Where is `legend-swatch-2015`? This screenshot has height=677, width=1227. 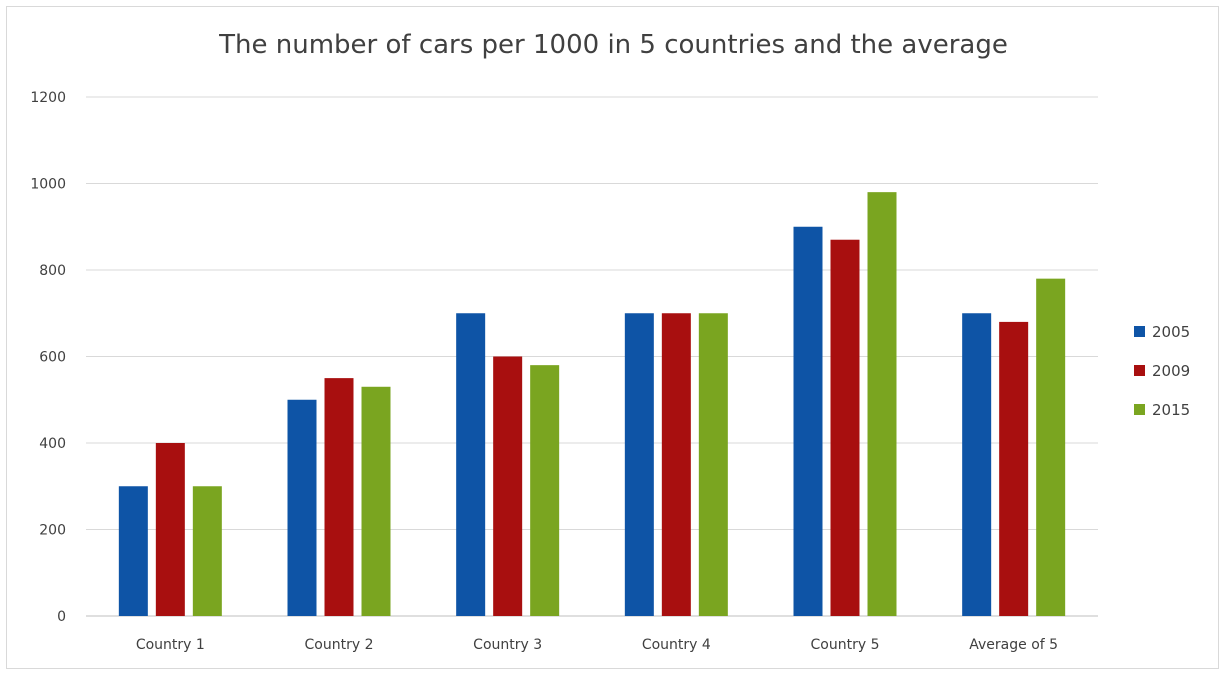 legend-swatch-2015 is located at coordinates (1139, 409).